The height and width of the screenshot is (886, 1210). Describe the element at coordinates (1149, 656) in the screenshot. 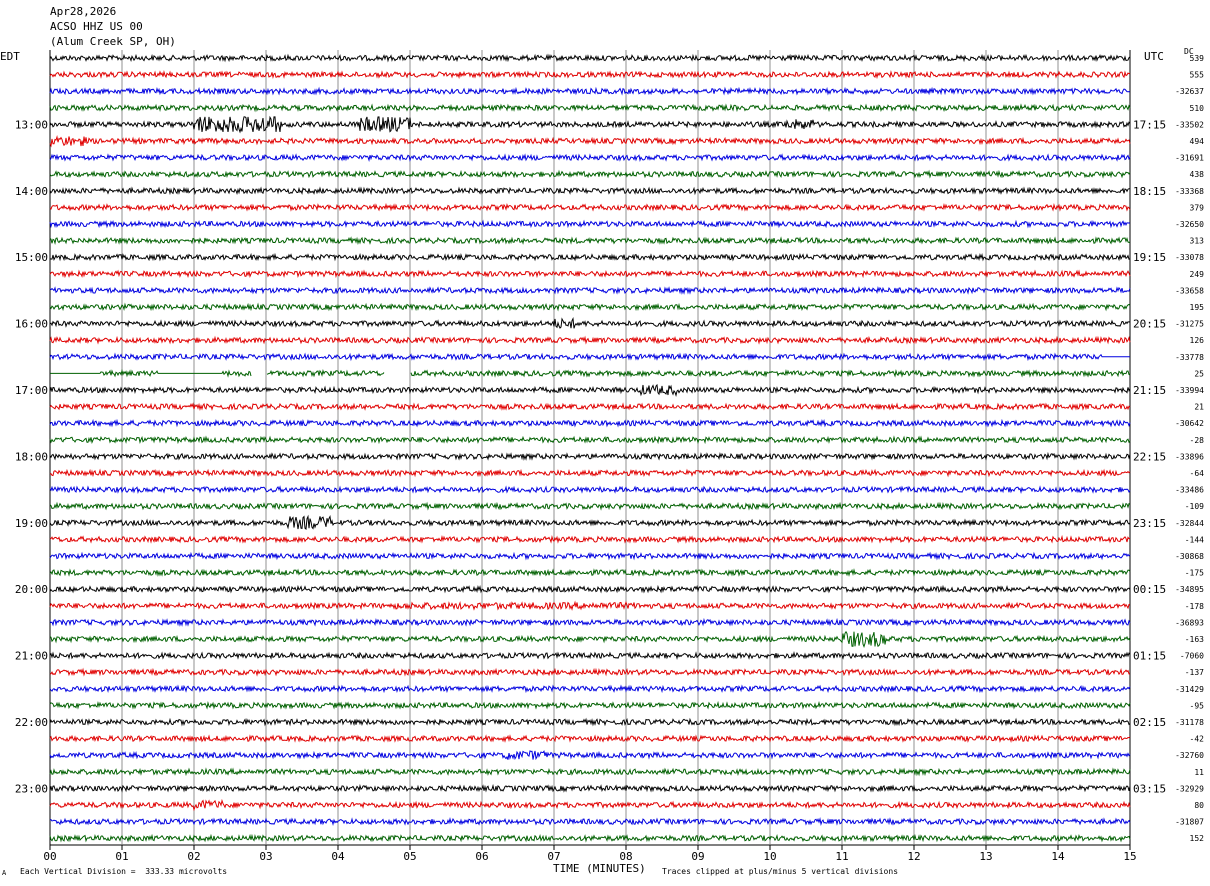

I see `right-time-label: 01:15` at that location.